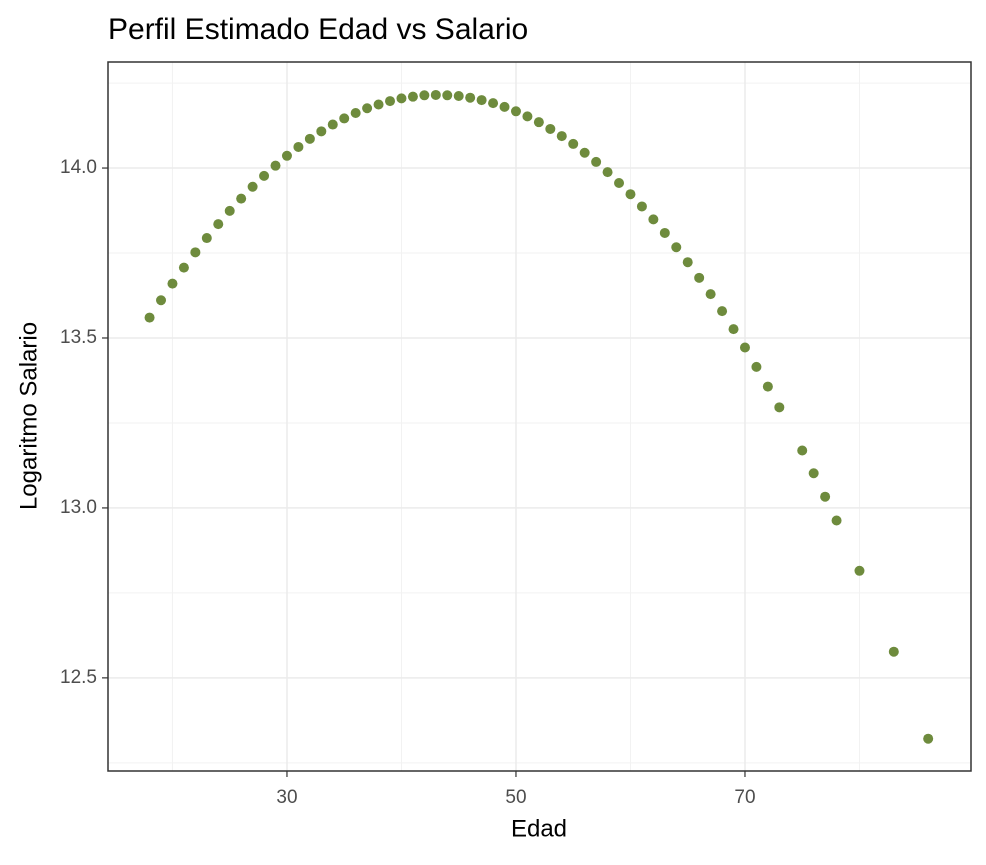 This screenshot has height=865, width=986. Describe the element at coordinates (78, 167) in the screenshot. I see `y-tick-label: 14.0` at that location.